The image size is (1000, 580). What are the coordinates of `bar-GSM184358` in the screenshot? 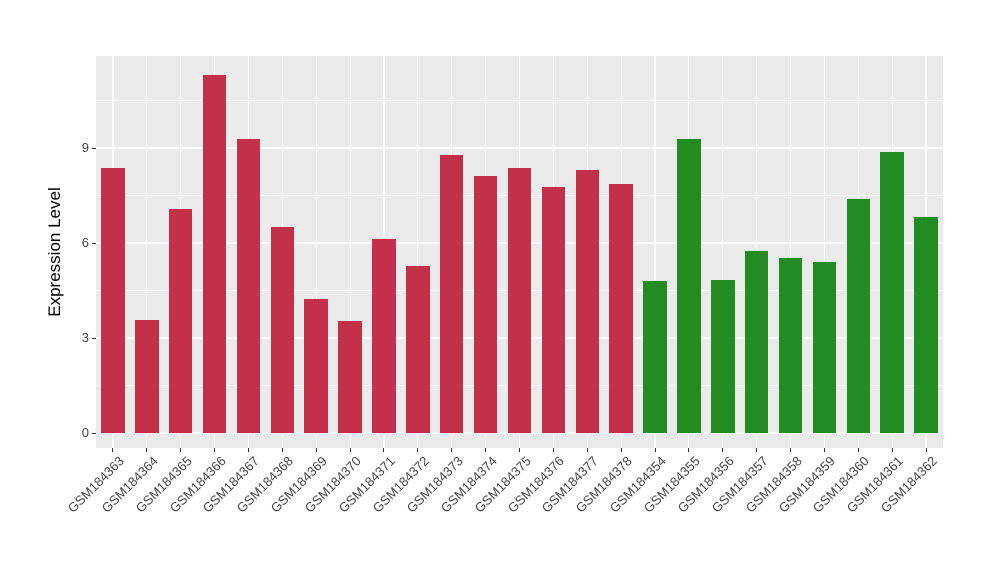 It's located at (790, 345).